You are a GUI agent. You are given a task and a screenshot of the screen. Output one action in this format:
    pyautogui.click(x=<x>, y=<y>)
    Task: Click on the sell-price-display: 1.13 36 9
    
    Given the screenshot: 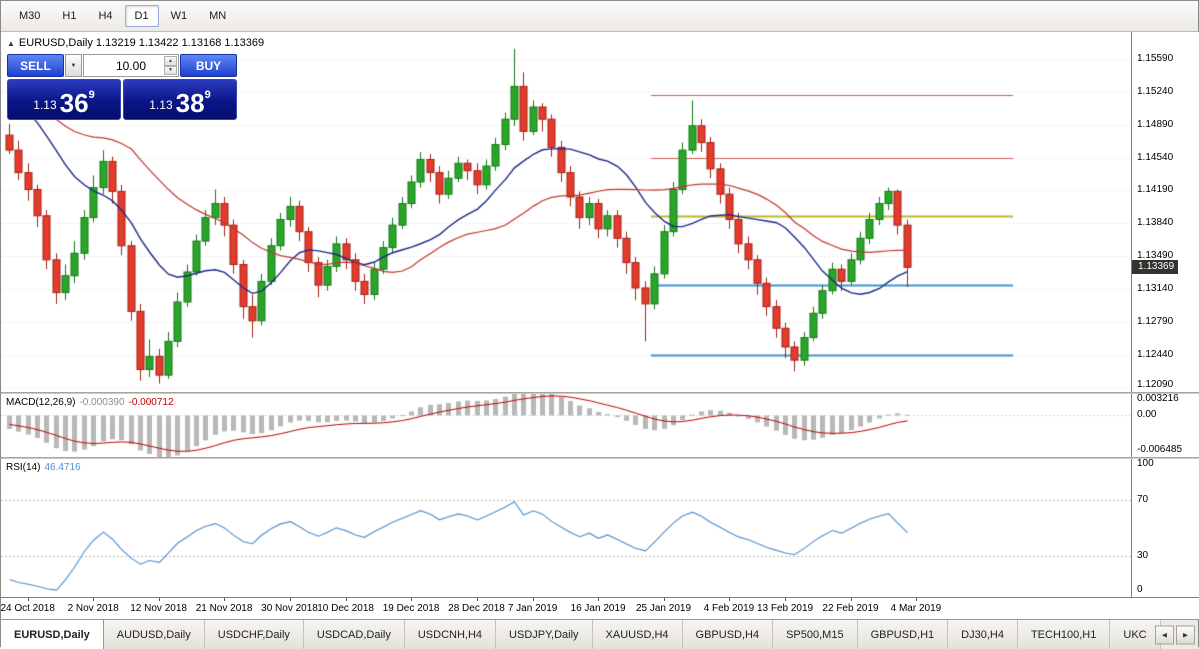 What is the action you would take?
    pyautogui.click(x=64, y=99)
    